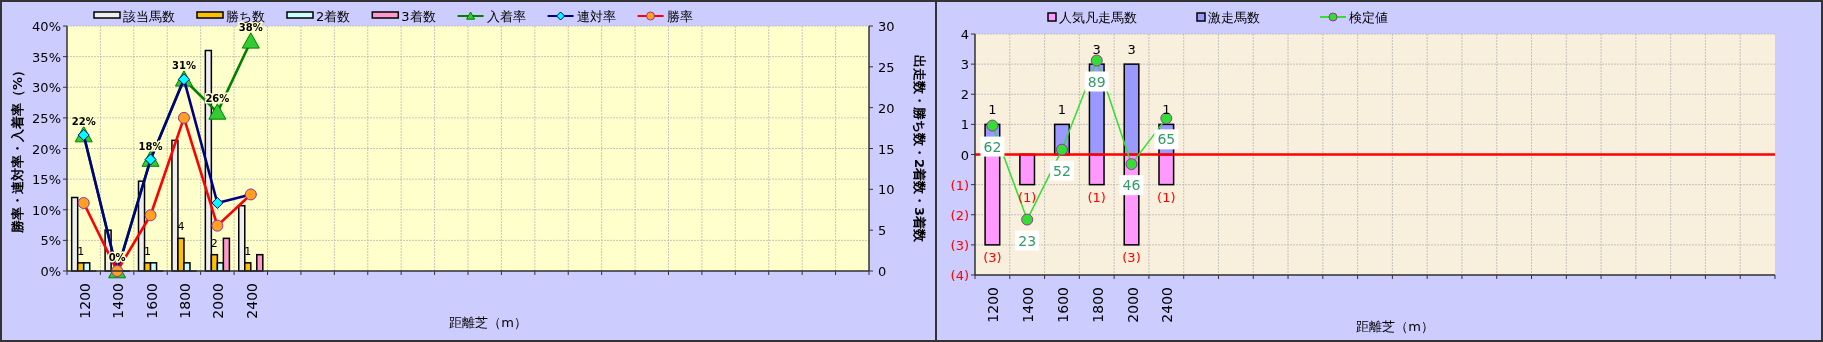 The image size is (1823, 342). Describe the element at coordinates (214, 243) in the screenshot. I see `data-label: 2` at that location.